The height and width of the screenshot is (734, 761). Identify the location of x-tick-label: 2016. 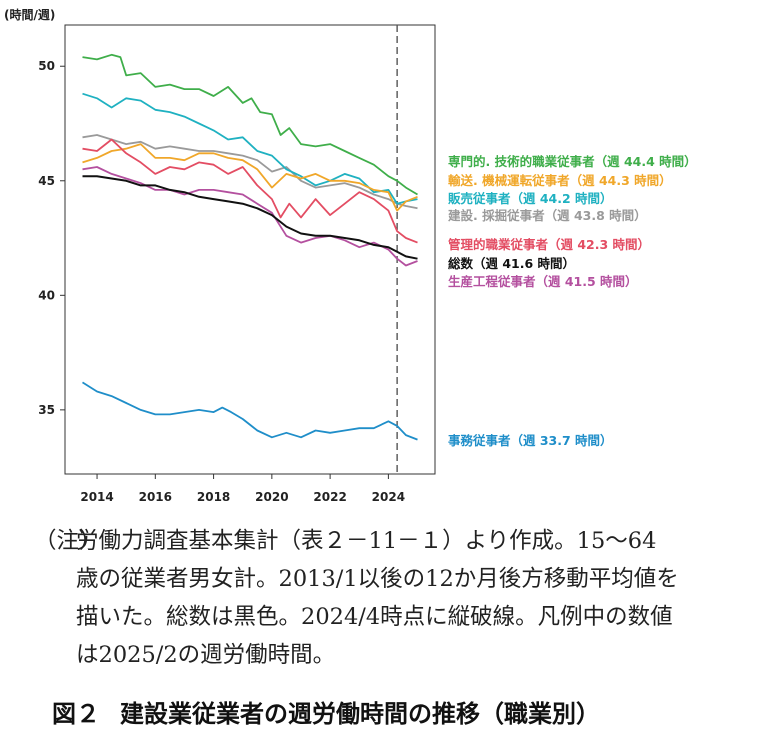
(155, 497).